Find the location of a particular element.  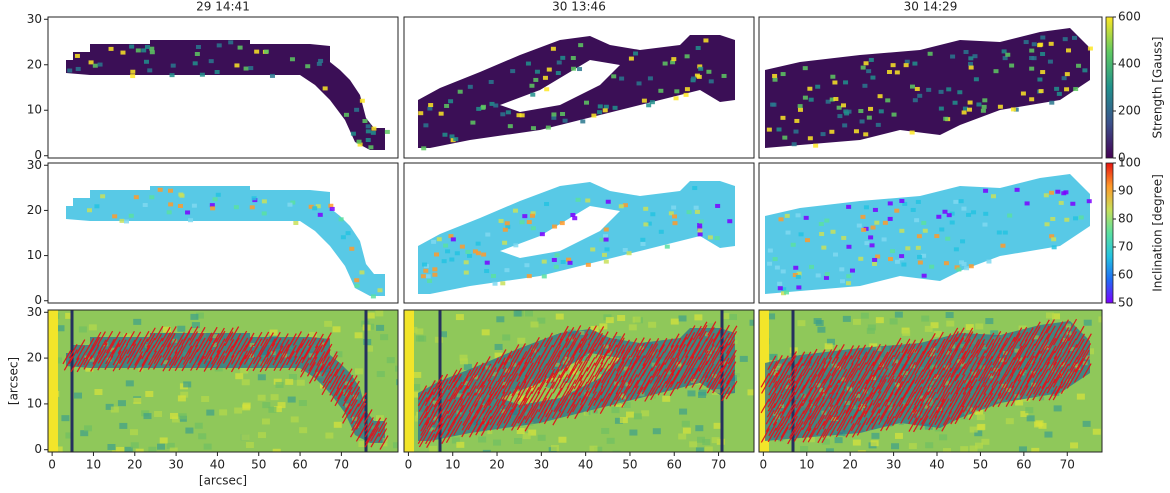

colorbar-tick-label: 600 is located at coordinates (1129, 17).